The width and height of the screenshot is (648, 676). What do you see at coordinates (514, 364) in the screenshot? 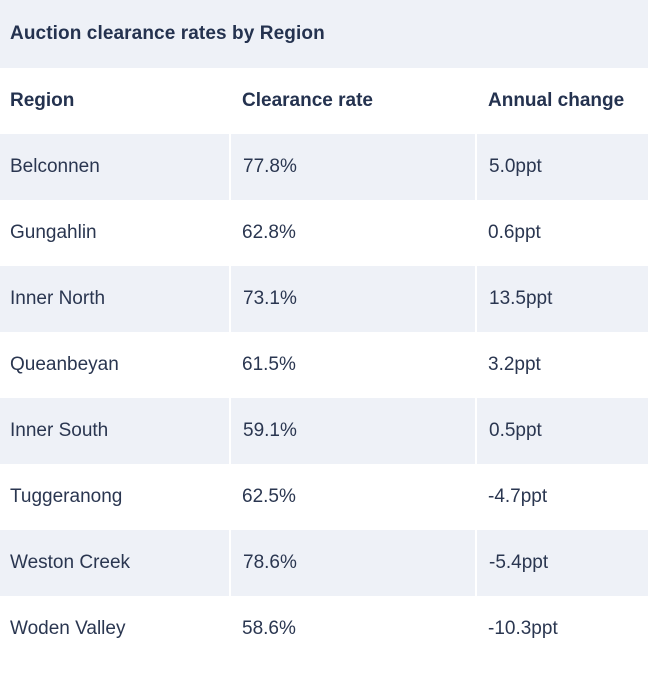
I see `annual-change-cell: 3.2ppt` at bounding box center [514, 364].